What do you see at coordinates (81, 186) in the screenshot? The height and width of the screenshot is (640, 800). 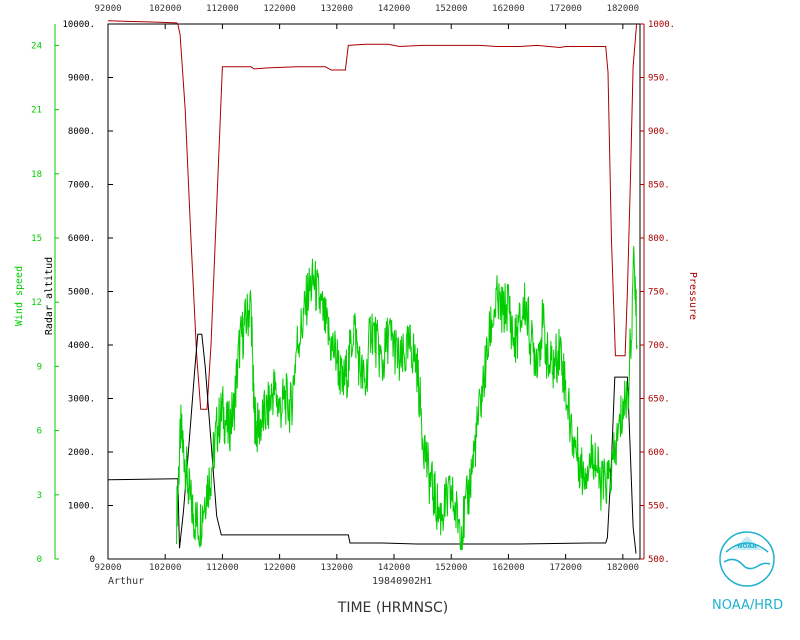 I see `altitude-tick-label: 7000.` at bounding box center [81, 186].